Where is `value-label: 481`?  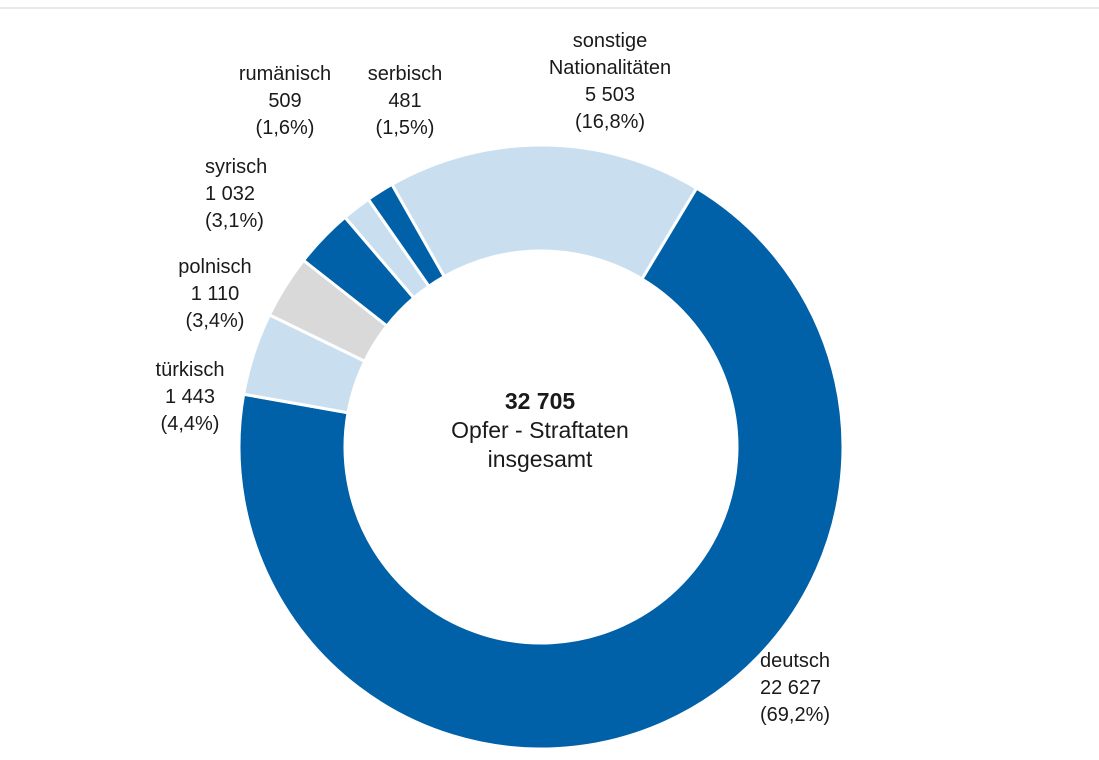
value-label: 481 is located at coordinates (405, 101).